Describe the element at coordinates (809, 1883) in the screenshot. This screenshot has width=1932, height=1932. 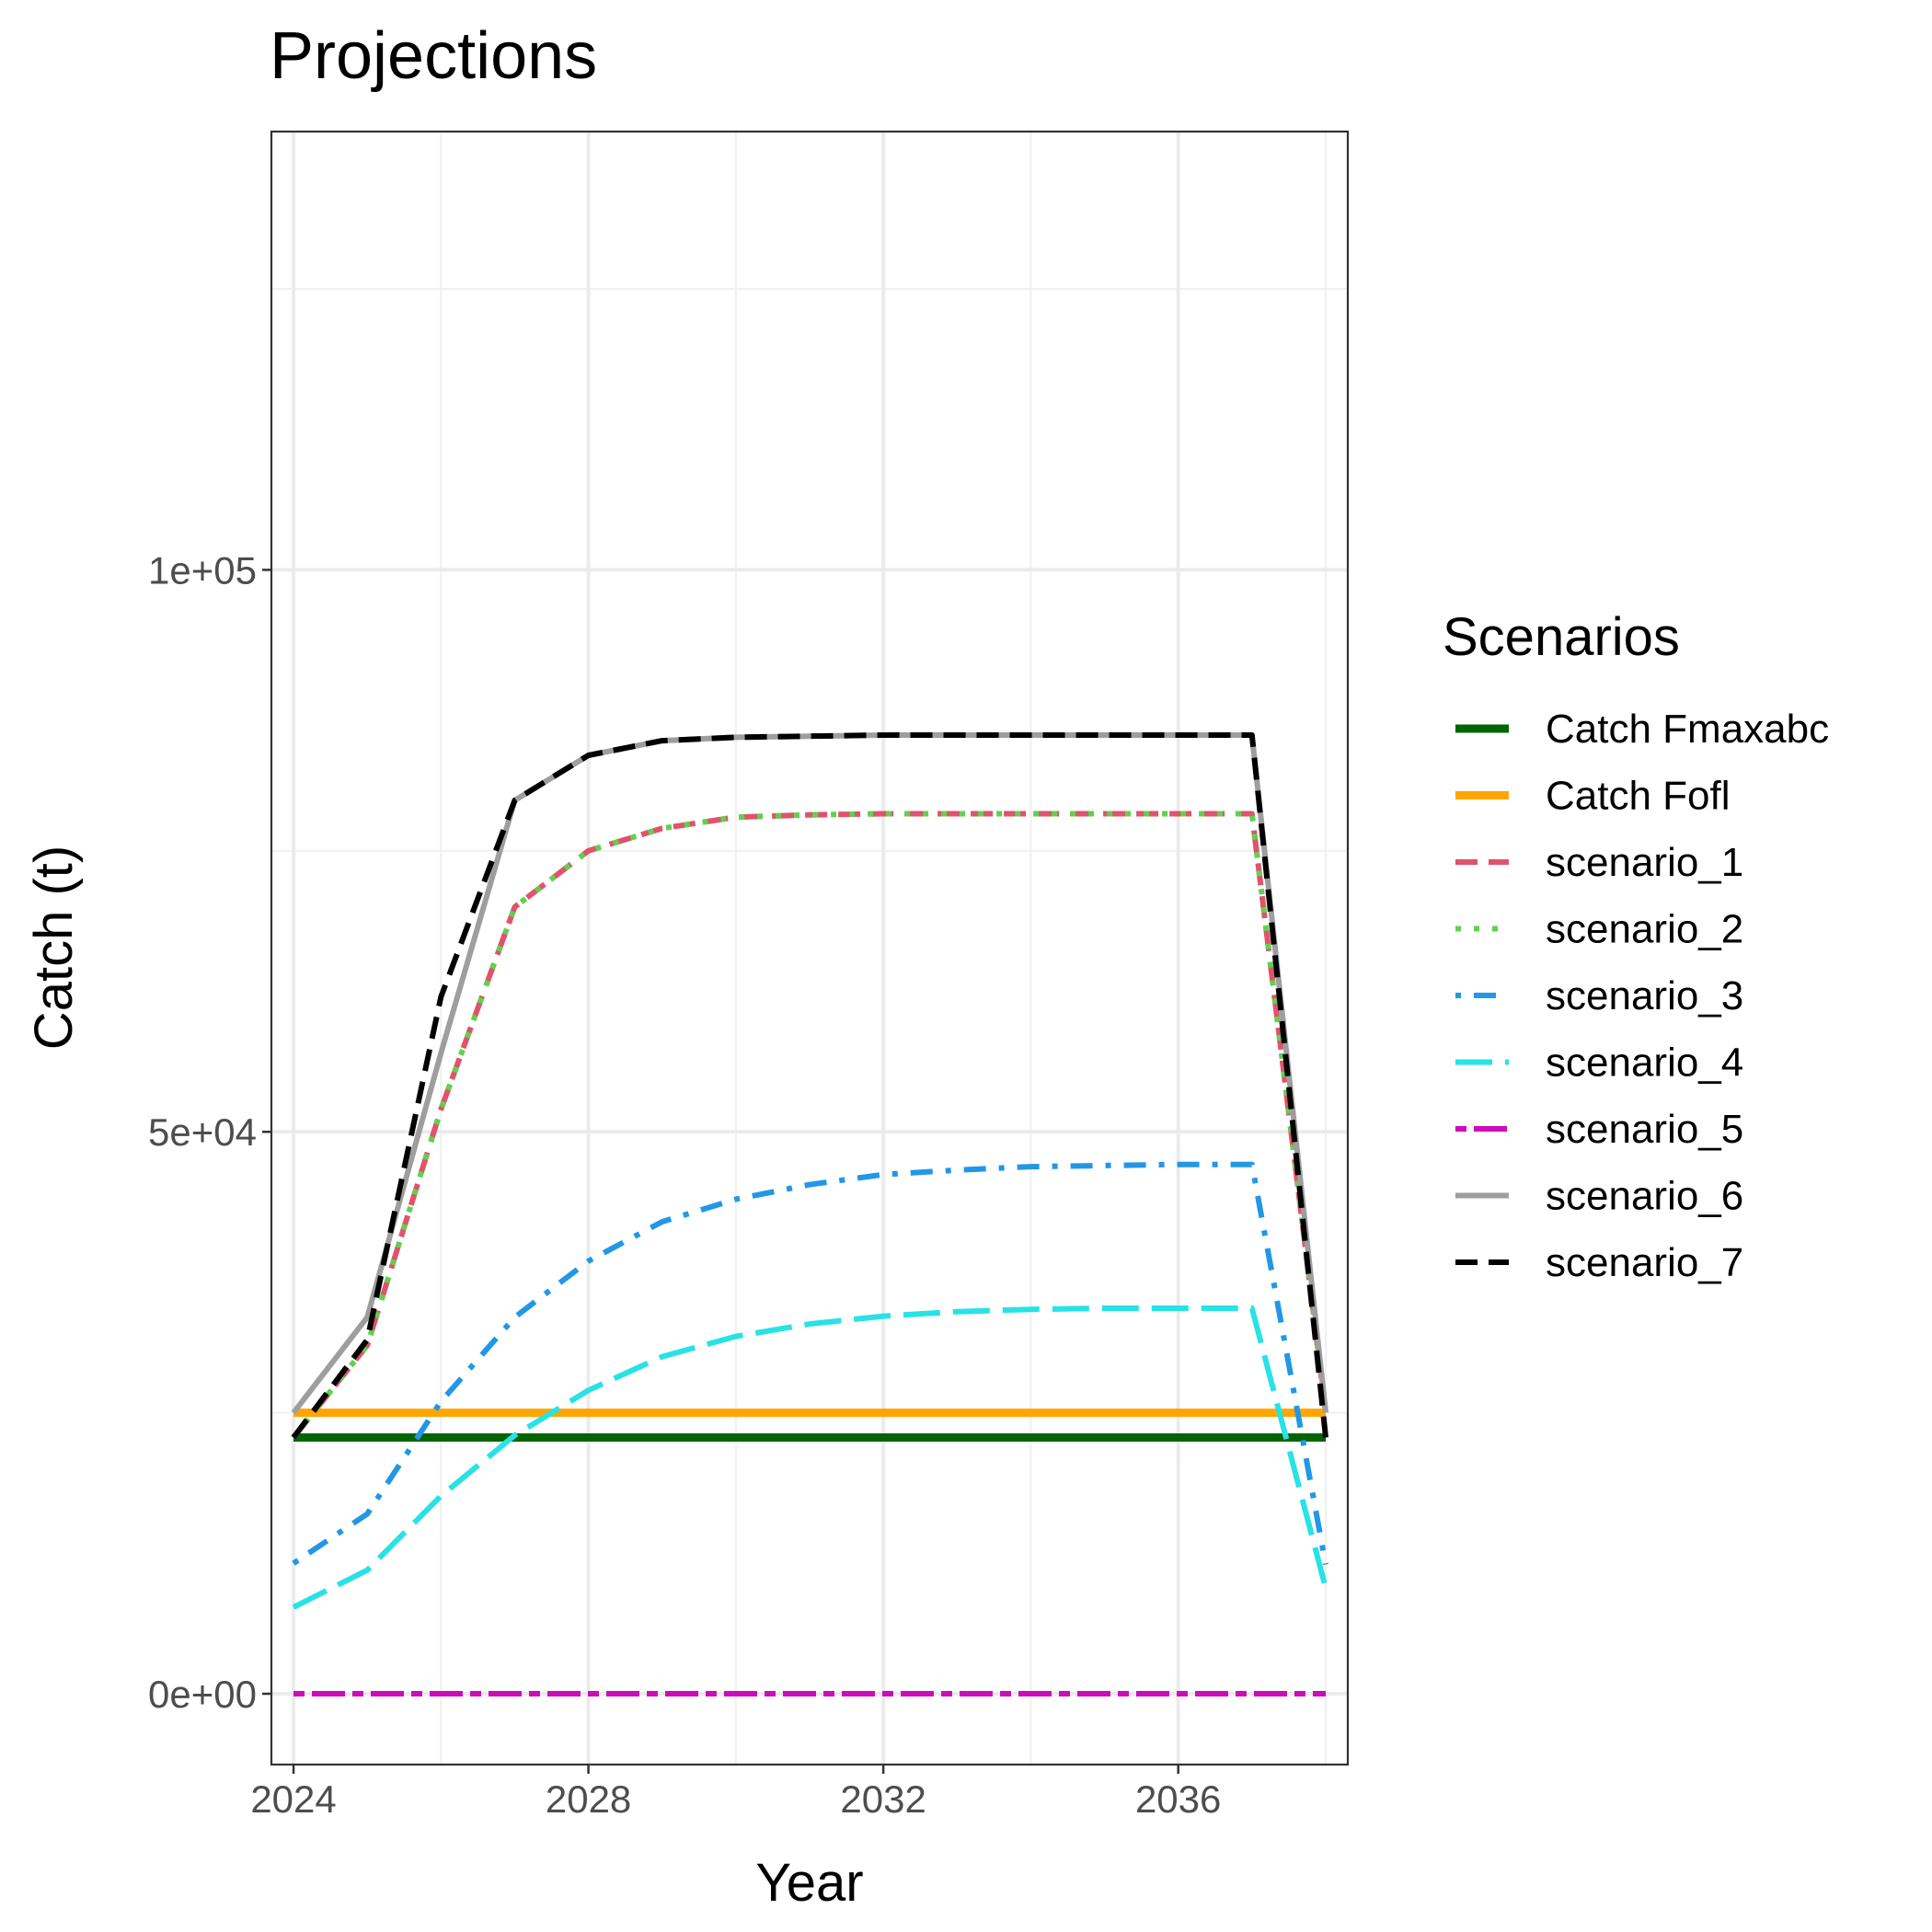
I see `x-axis-title: Year` at that location.